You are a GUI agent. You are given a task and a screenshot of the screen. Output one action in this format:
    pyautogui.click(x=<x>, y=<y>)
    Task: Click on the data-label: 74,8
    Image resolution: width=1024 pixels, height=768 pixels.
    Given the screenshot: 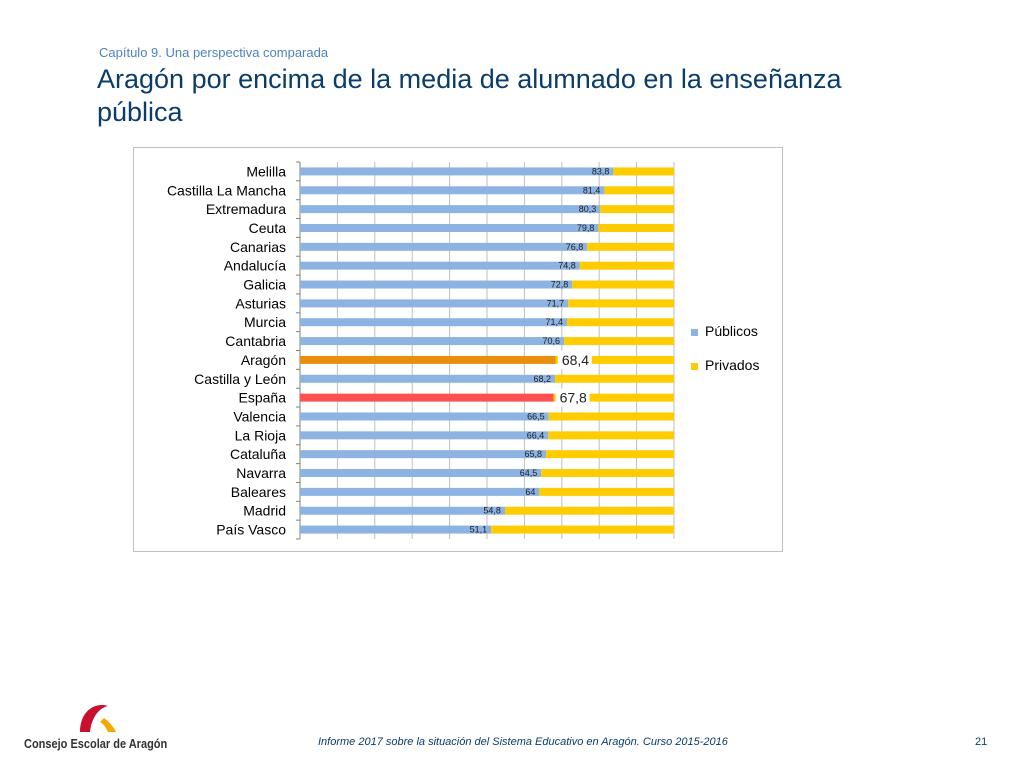 What is the action you would take?
    pyautogui.click(x=567, y=266)
    